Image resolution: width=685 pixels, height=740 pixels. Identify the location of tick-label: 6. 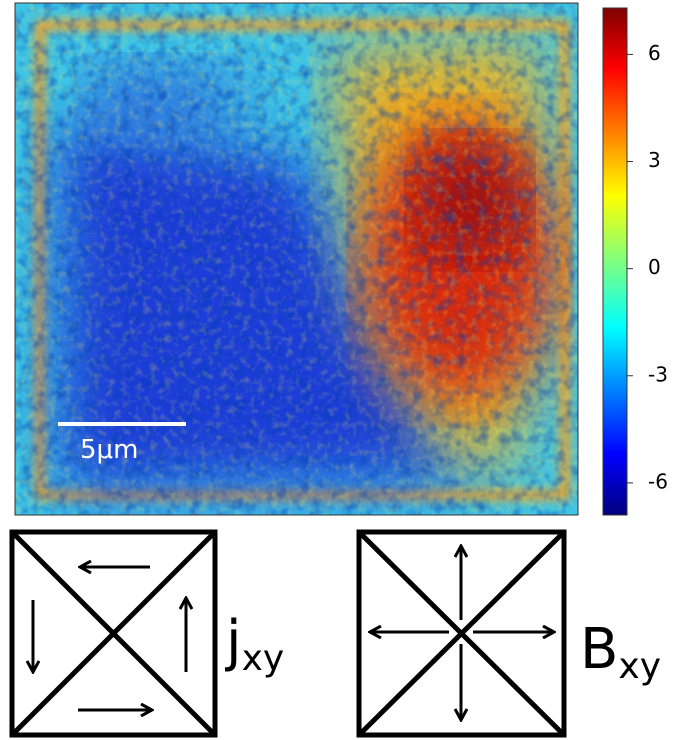
(654, 53).